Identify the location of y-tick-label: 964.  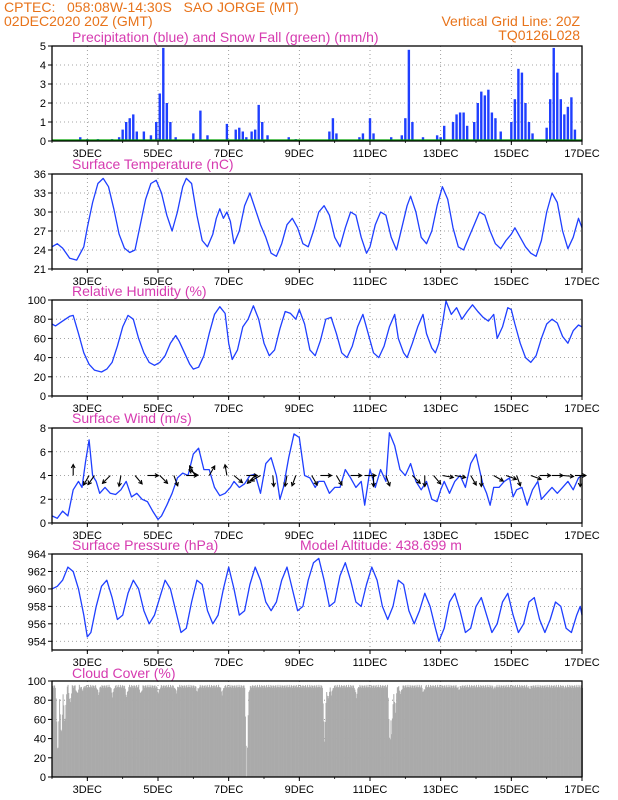
(37, 555).